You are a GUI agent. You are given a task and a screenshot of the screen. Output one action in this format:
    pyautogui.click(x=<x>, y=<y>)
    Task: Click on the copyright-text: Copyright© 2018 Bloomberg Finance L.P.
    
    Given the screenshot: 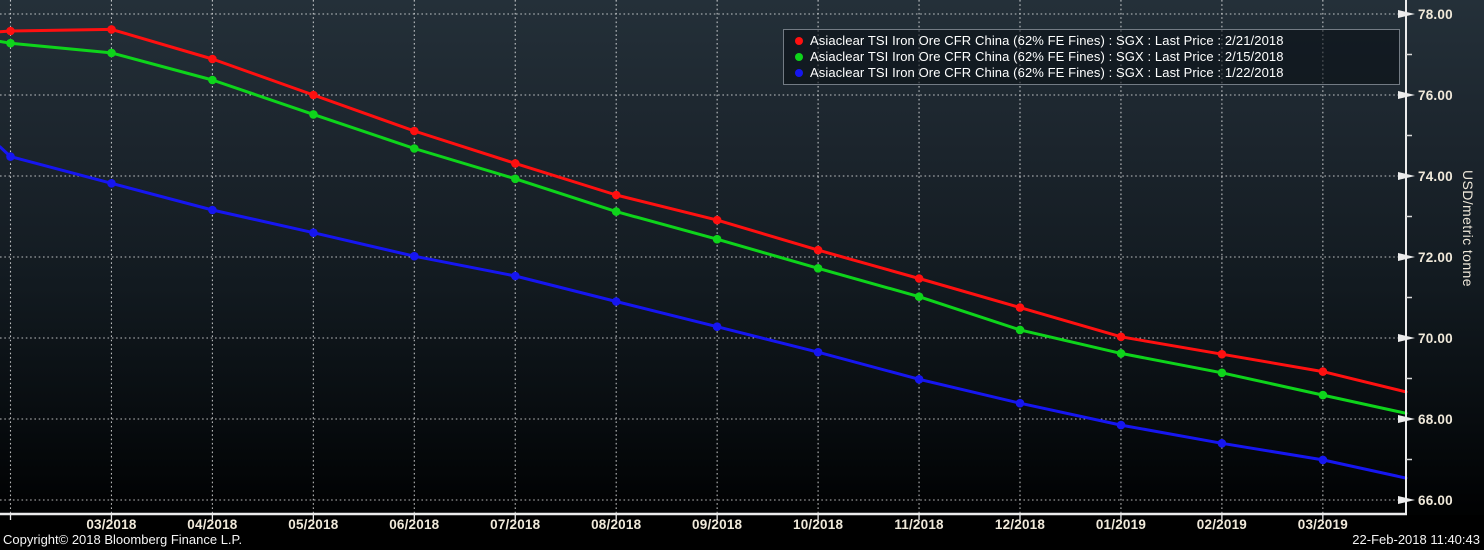 What is the action you would take?
    pyautogui.click(x=123, y=539)
    